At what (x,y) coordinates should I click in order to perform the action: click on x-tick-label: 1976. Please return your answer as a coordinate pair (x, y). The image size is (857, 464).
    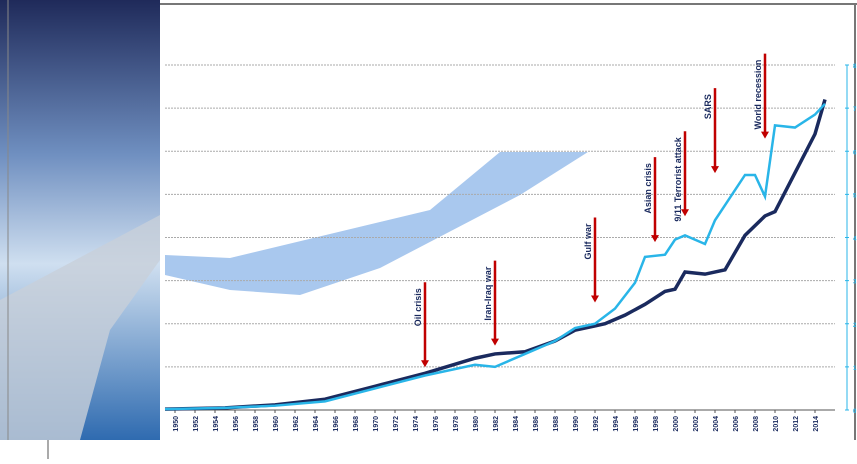
    Looking at the image, I should click on (436, 424).